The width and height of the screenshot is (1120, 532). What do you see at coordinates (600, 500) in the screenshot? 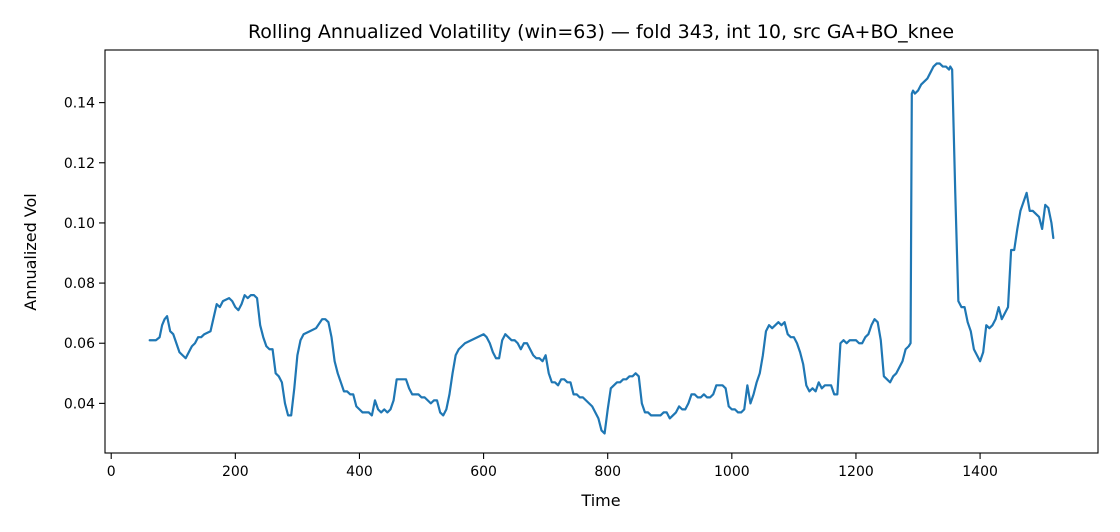
I see `x-axis-label: Time` at bounding box center [600, 500].